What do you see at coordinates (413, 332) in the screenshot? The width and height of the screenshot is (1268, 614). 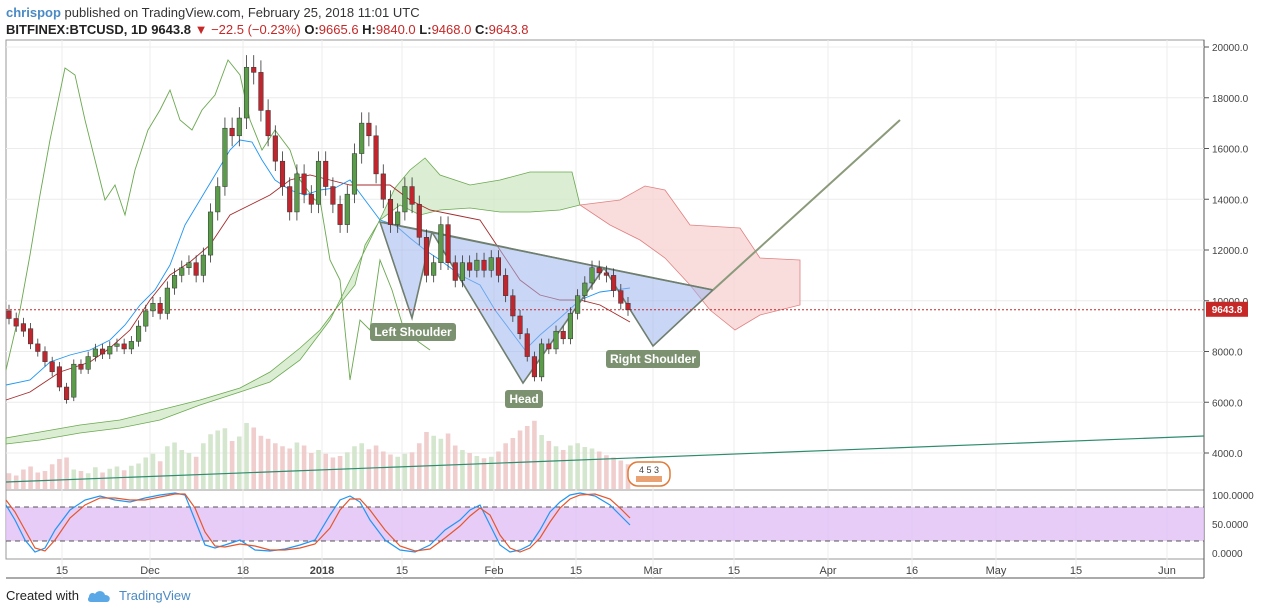 I see `left-shoulder-badge` at bounding box center [413, 332].